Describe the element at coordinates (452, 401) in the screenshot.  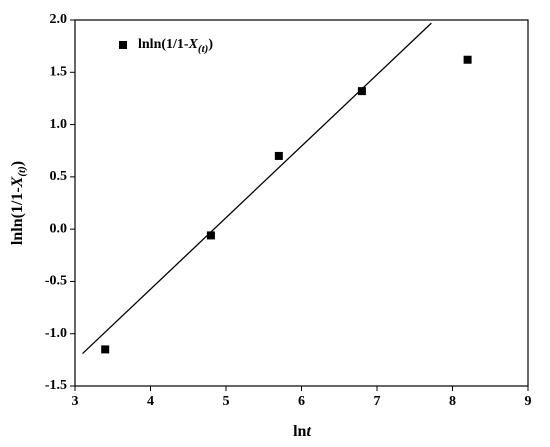
I see `x-tick-label: 8` at that location.